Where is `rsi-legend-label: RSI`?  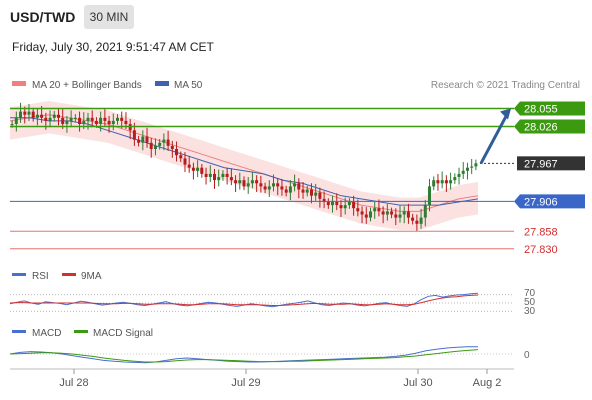
rsi-legend-label: RSI is located at coordinates (40, 276).